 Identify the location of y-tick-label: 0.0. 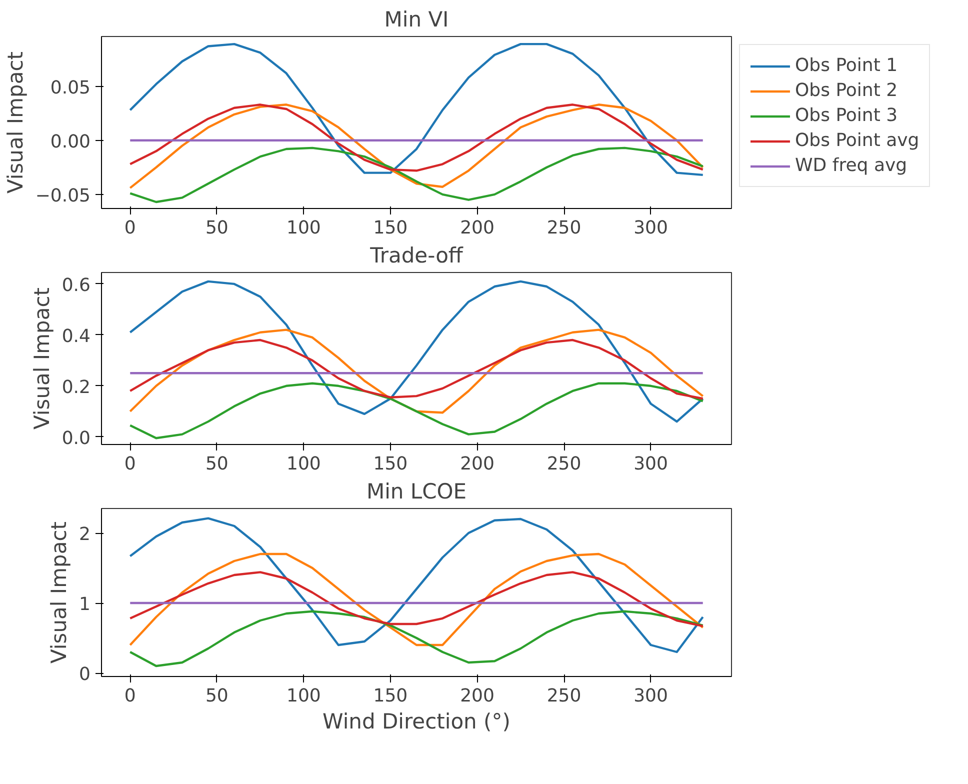
(76, 438).